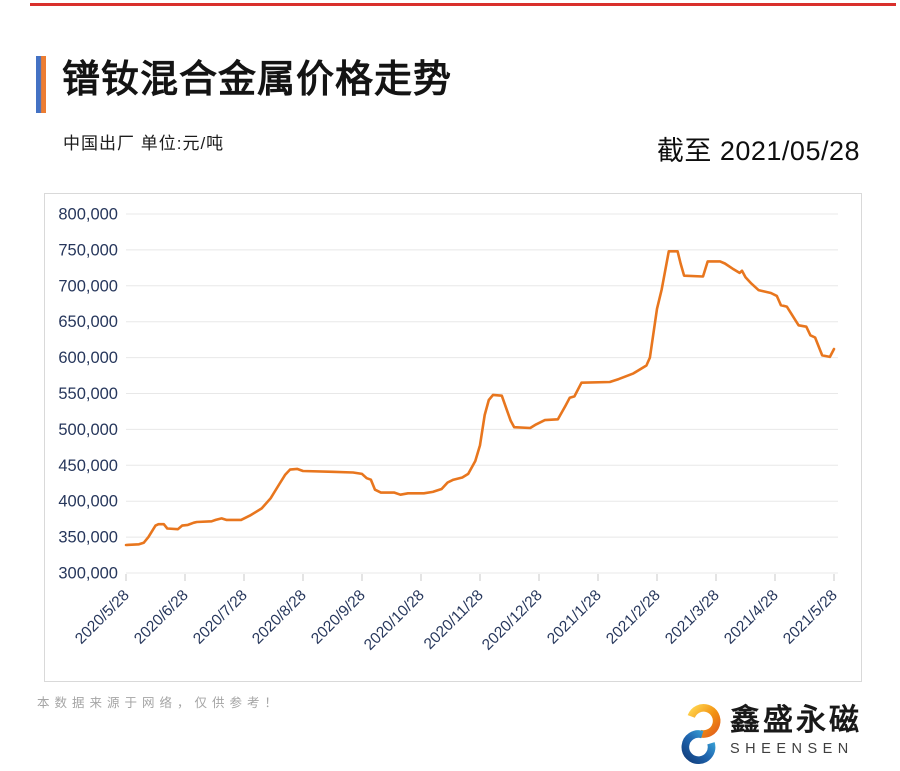 The width and height of the screenshot is (900, 771). What do you see at coordinates (88, 286) in the screenshot?
I see `y-tick-label: 700,000` at bounding box center [88, 286].